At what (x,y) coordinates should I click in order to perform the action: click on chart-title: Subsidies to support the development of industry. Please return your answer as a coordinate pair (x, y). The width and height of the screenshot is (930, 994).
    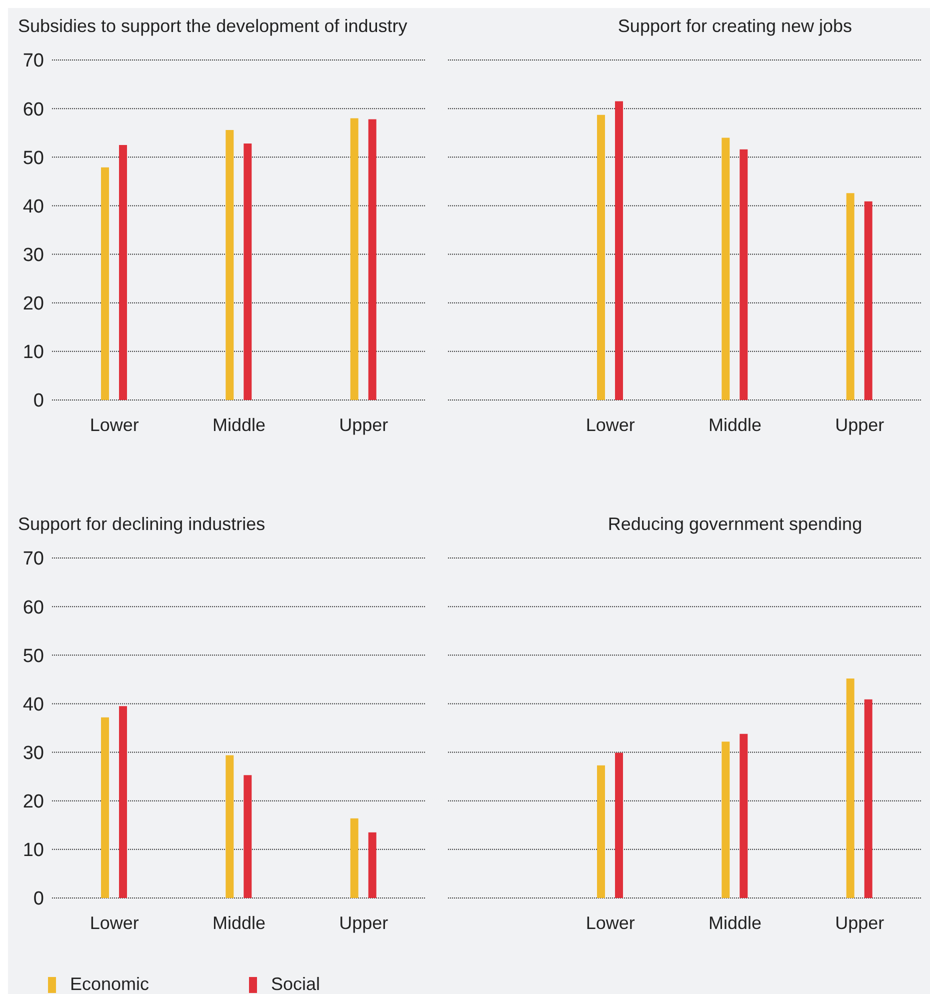
    Looking at the image, I should click on (213, 26).